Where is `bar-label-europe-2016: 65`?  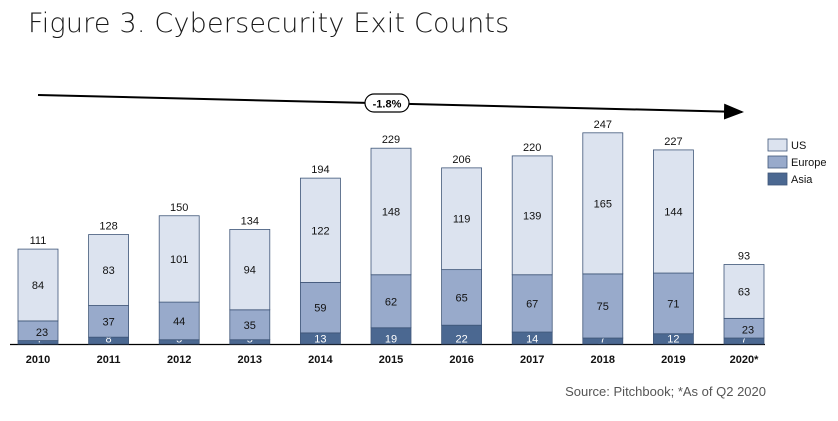 bar-label-europe-2016: 65 is located at coordinates (461, 298).